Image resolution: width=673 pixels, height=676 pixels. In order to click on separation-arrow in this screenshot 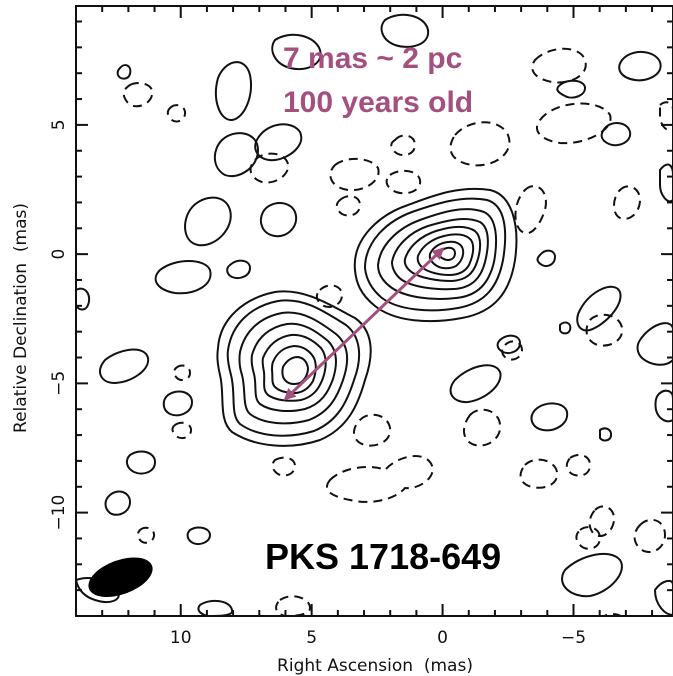, I will do `click(364, 324)`.